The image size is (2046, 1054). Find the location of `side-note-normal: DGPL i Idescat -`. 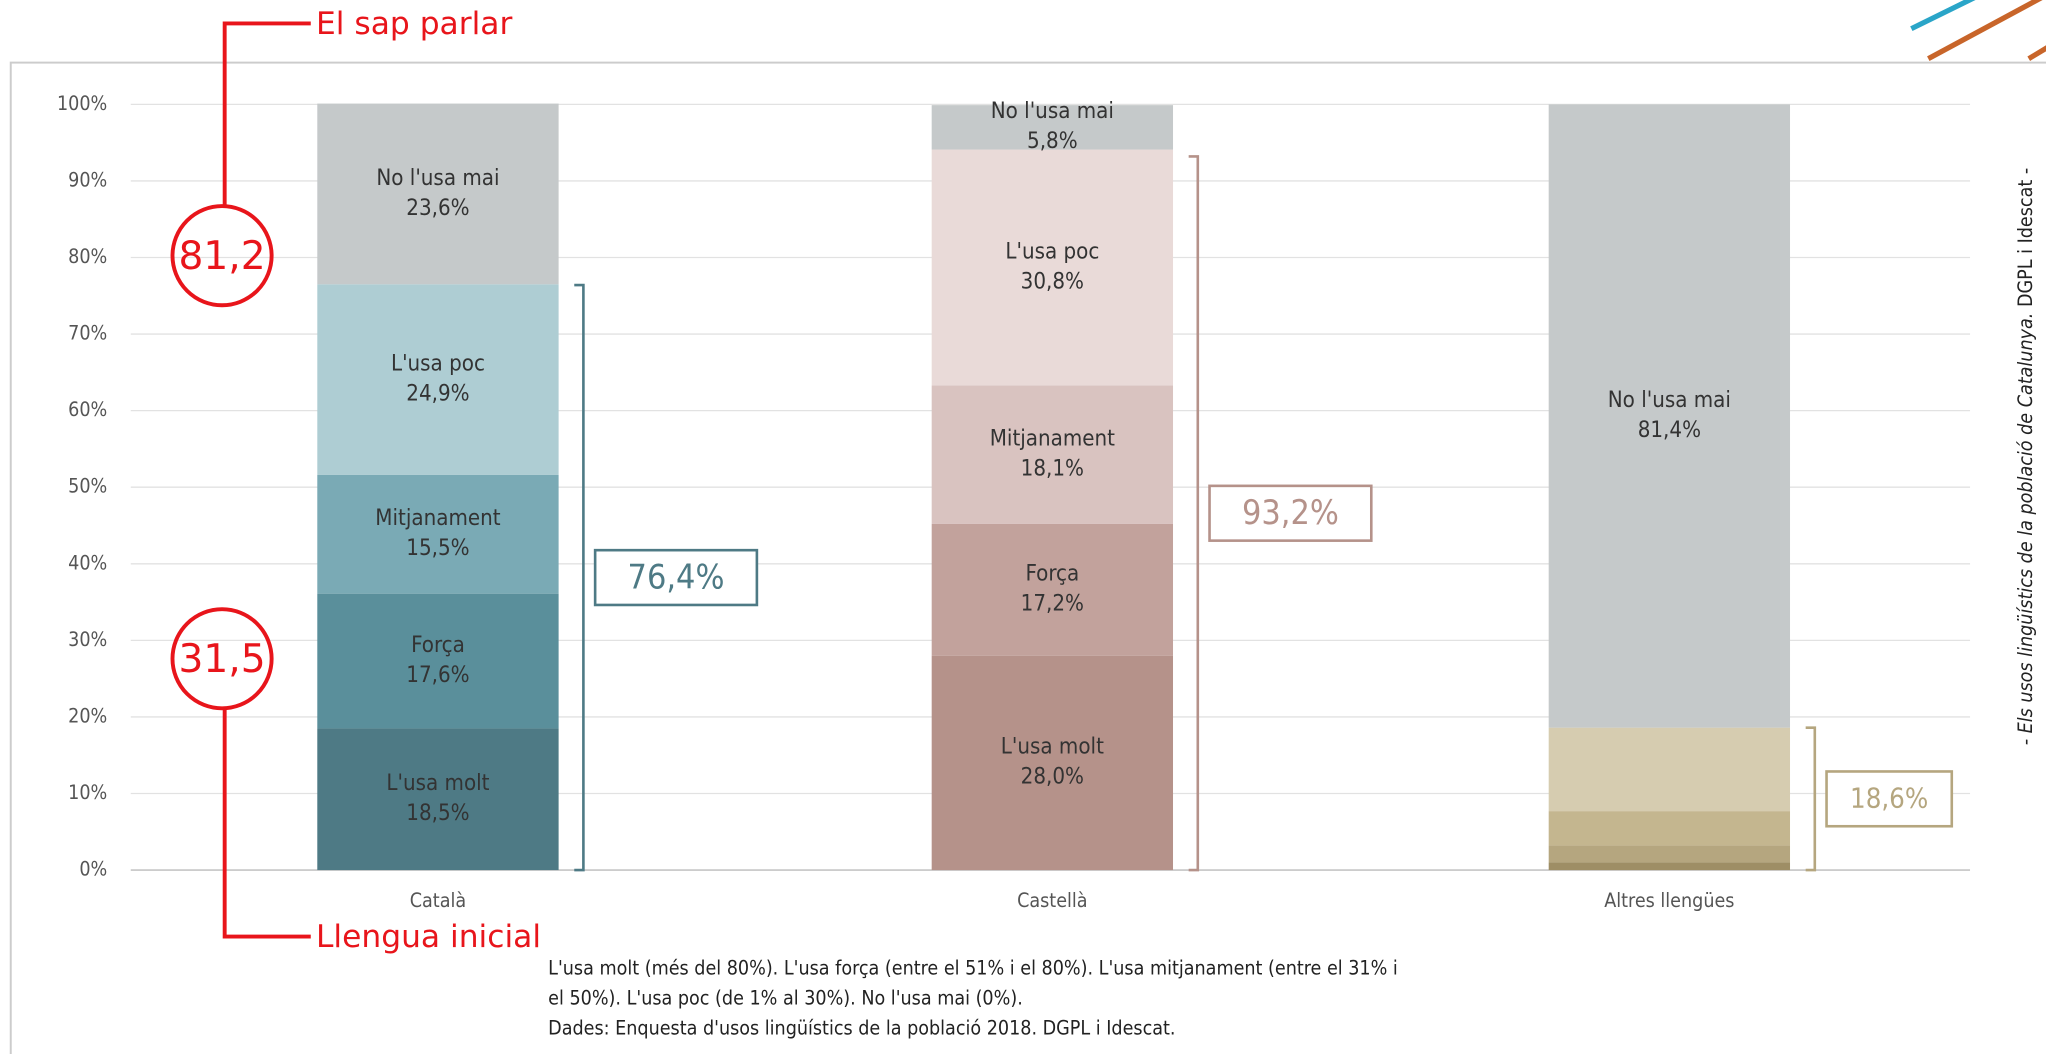

side-note-normal: DGPL i Idescat - is located at coordinates (2025, 240).